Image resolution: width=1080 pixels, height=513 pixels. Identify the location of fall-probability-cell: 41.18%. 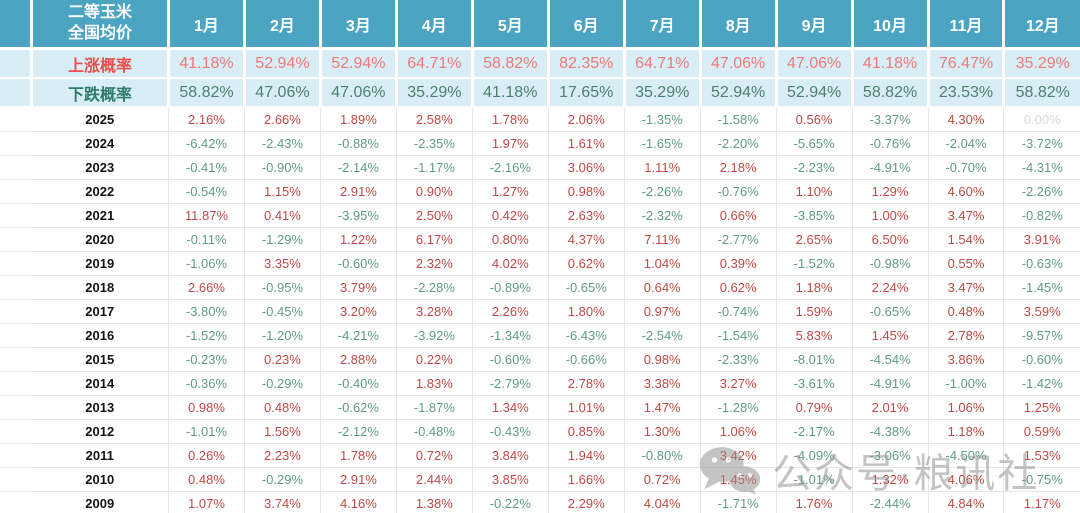
(511, 93).